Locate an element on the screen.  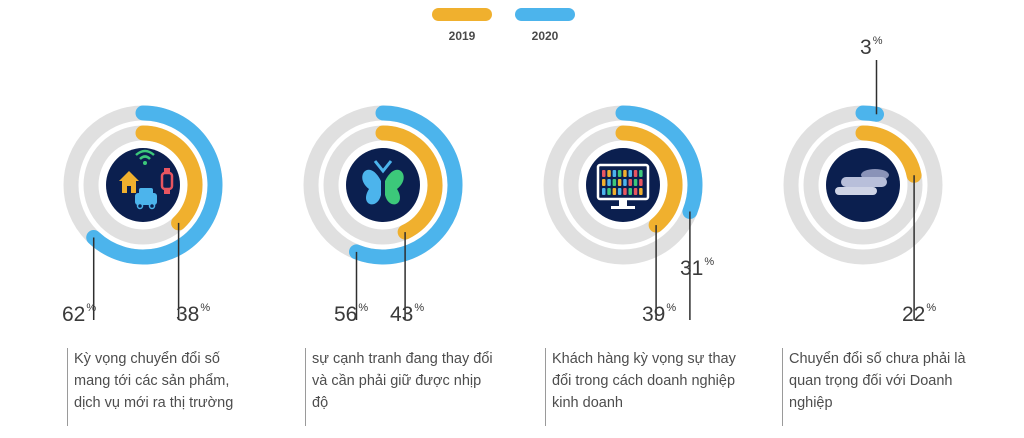
legend-label-2019: 2019 is located at coordinates (462, 36).